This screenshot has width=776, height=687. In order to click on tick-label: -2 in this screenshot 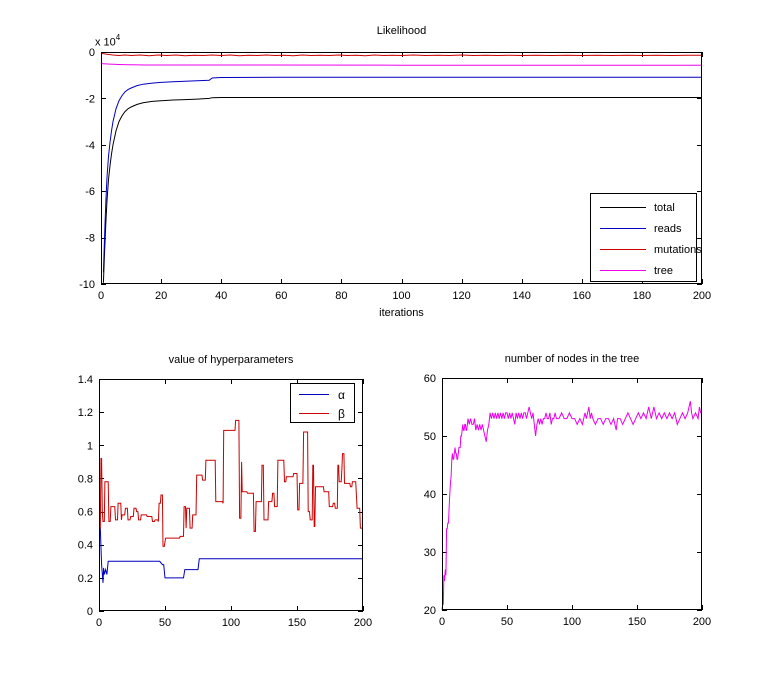, I will do `click(90, 99)`.